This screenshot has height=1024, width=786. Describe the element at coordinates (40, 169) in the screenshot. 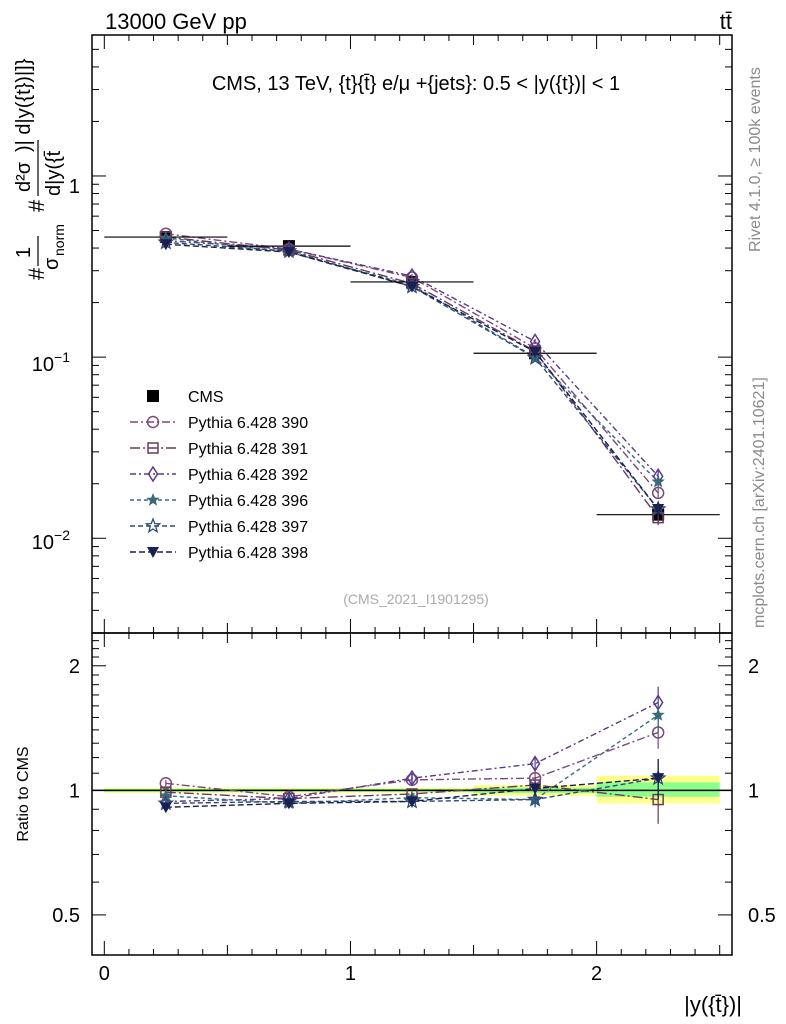

I see `main-y-label: # 1 σ norm # d²σ d|y({t̄ )| d|y({t})|]}` at that location.